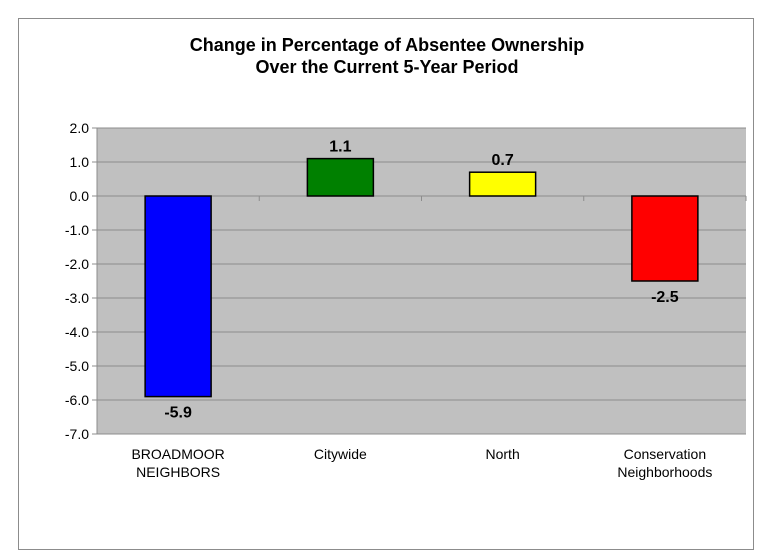 The image size is (774, 558). What do you see at coordinates (77, 264) in the screenshot?
I see `y-tick-label: -2.0` at bounding box center [77, 264].